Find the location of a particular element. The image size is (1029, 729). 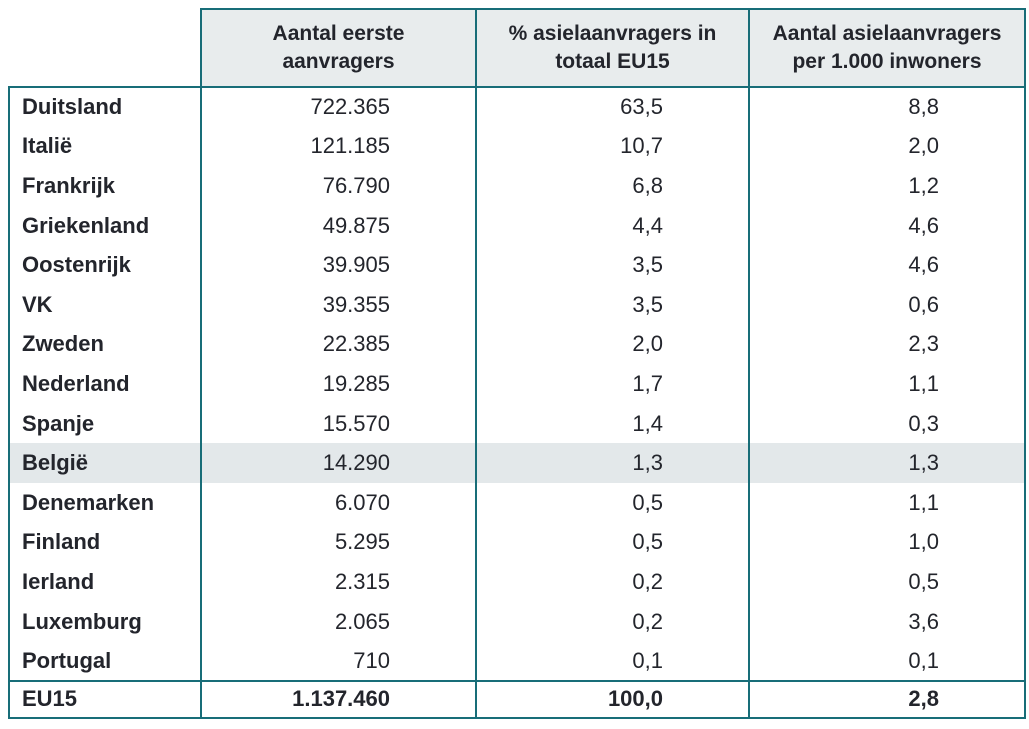

table-row: Frankrijk 76.790 6,8 1,2 is located at coordinates (517, 186).